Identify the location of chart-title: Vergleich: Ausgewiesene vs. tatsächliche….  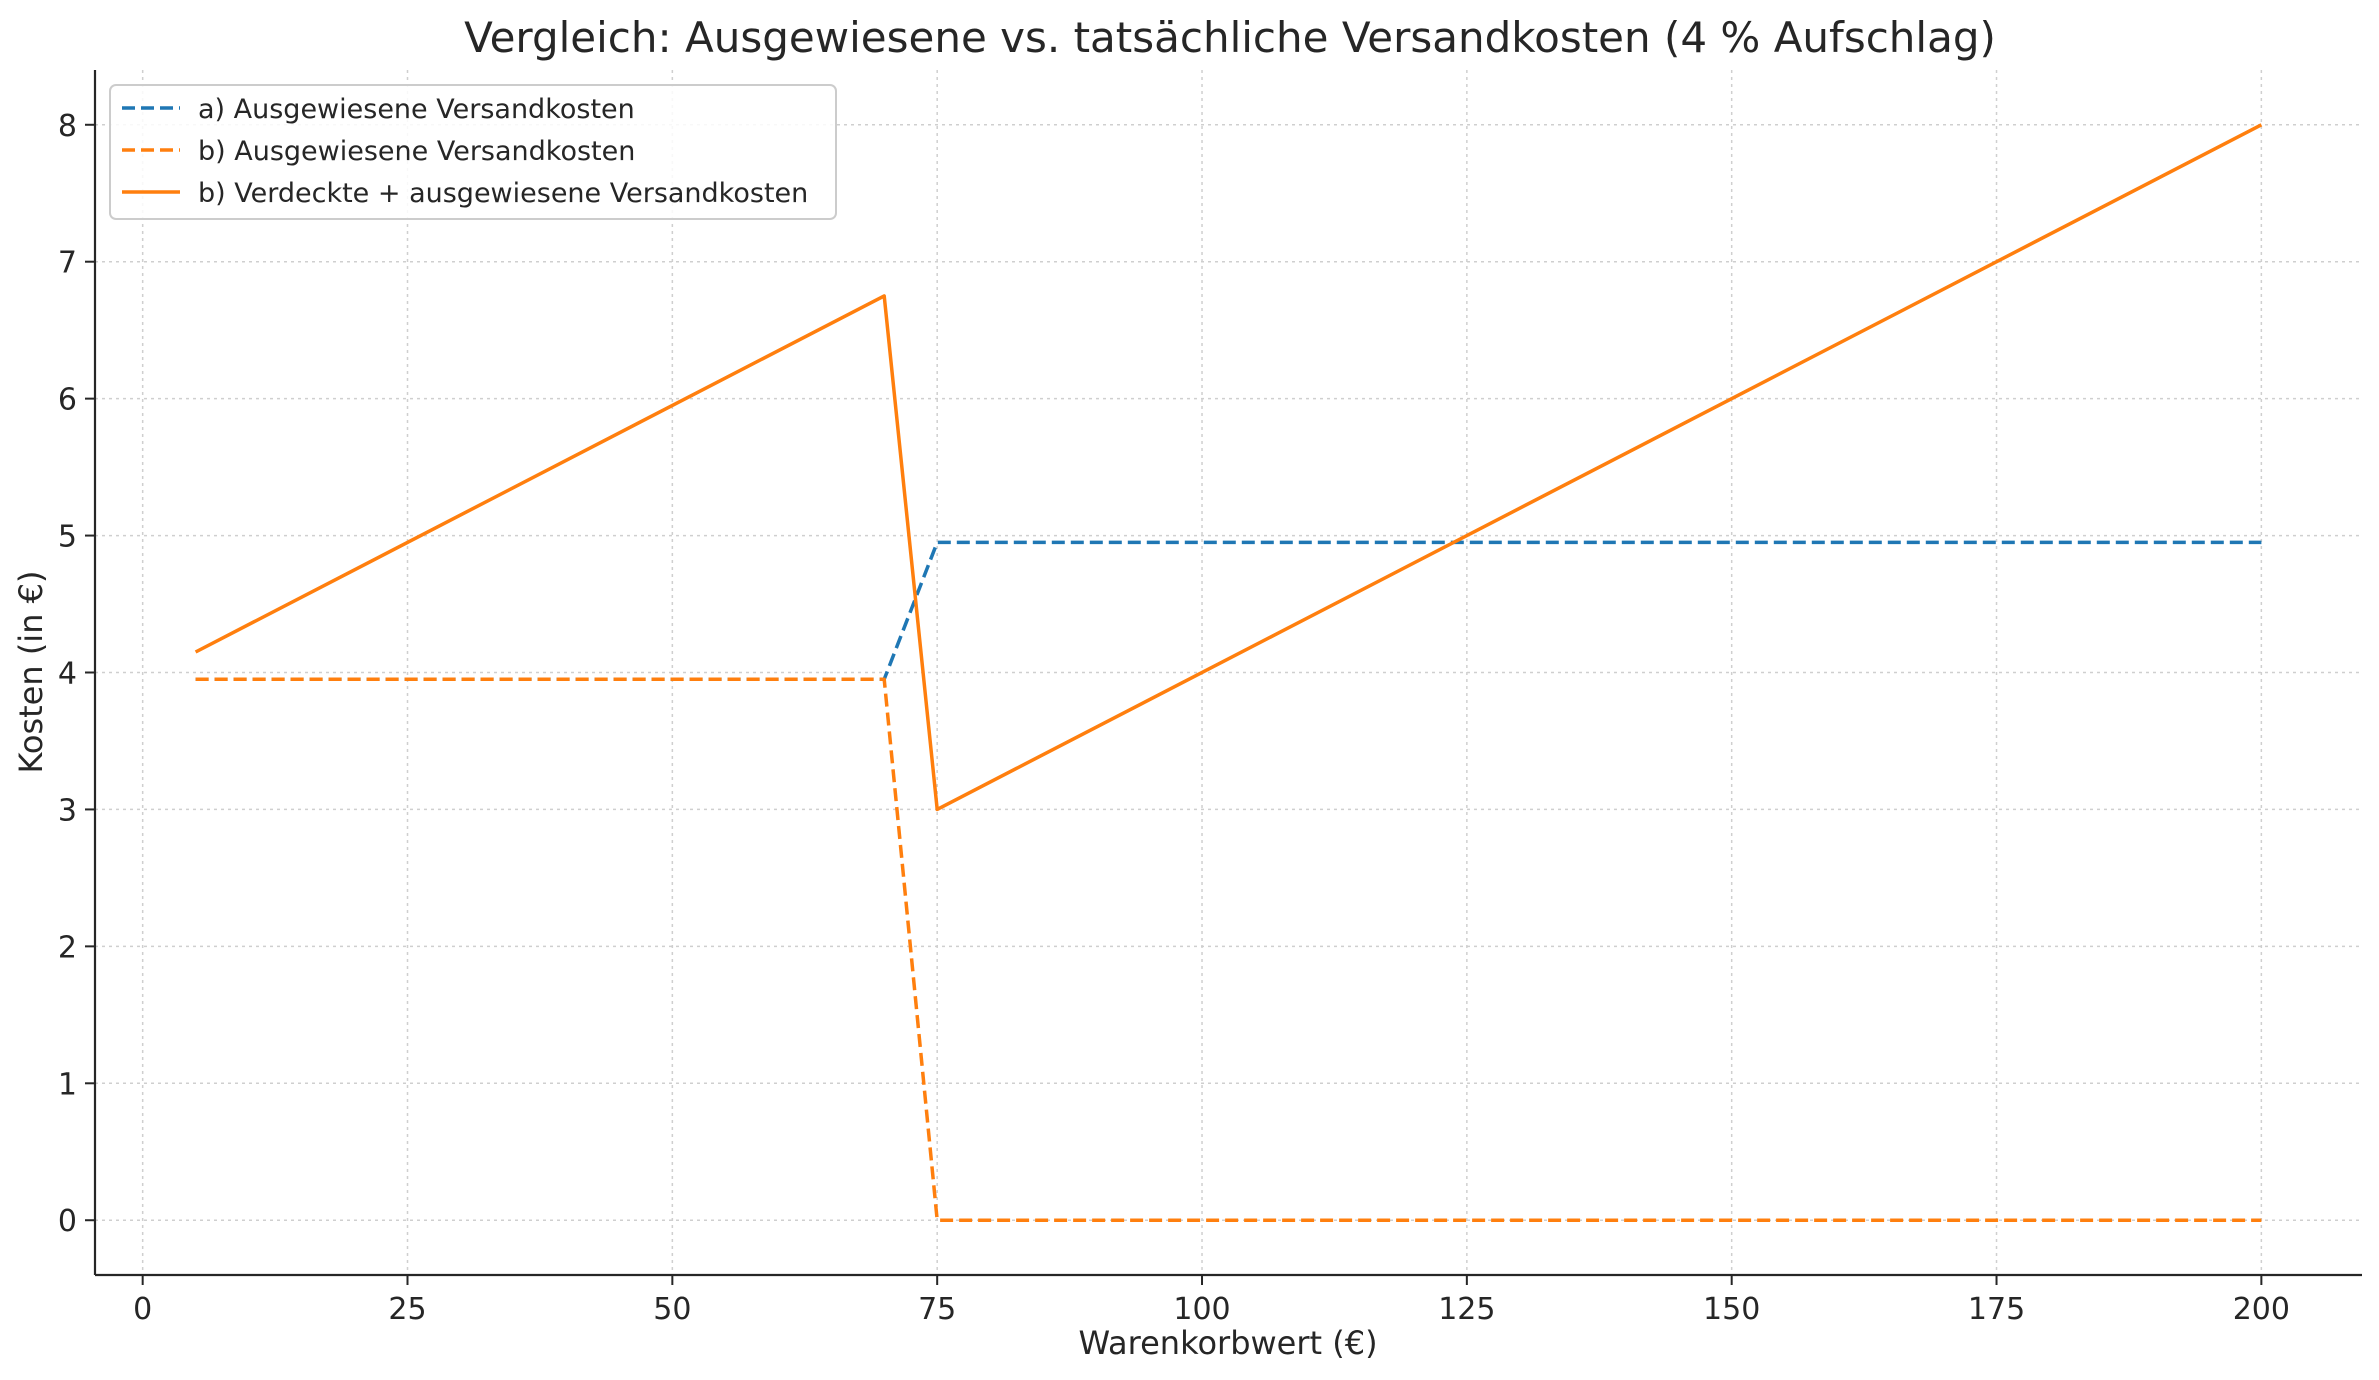
(1230, 37).